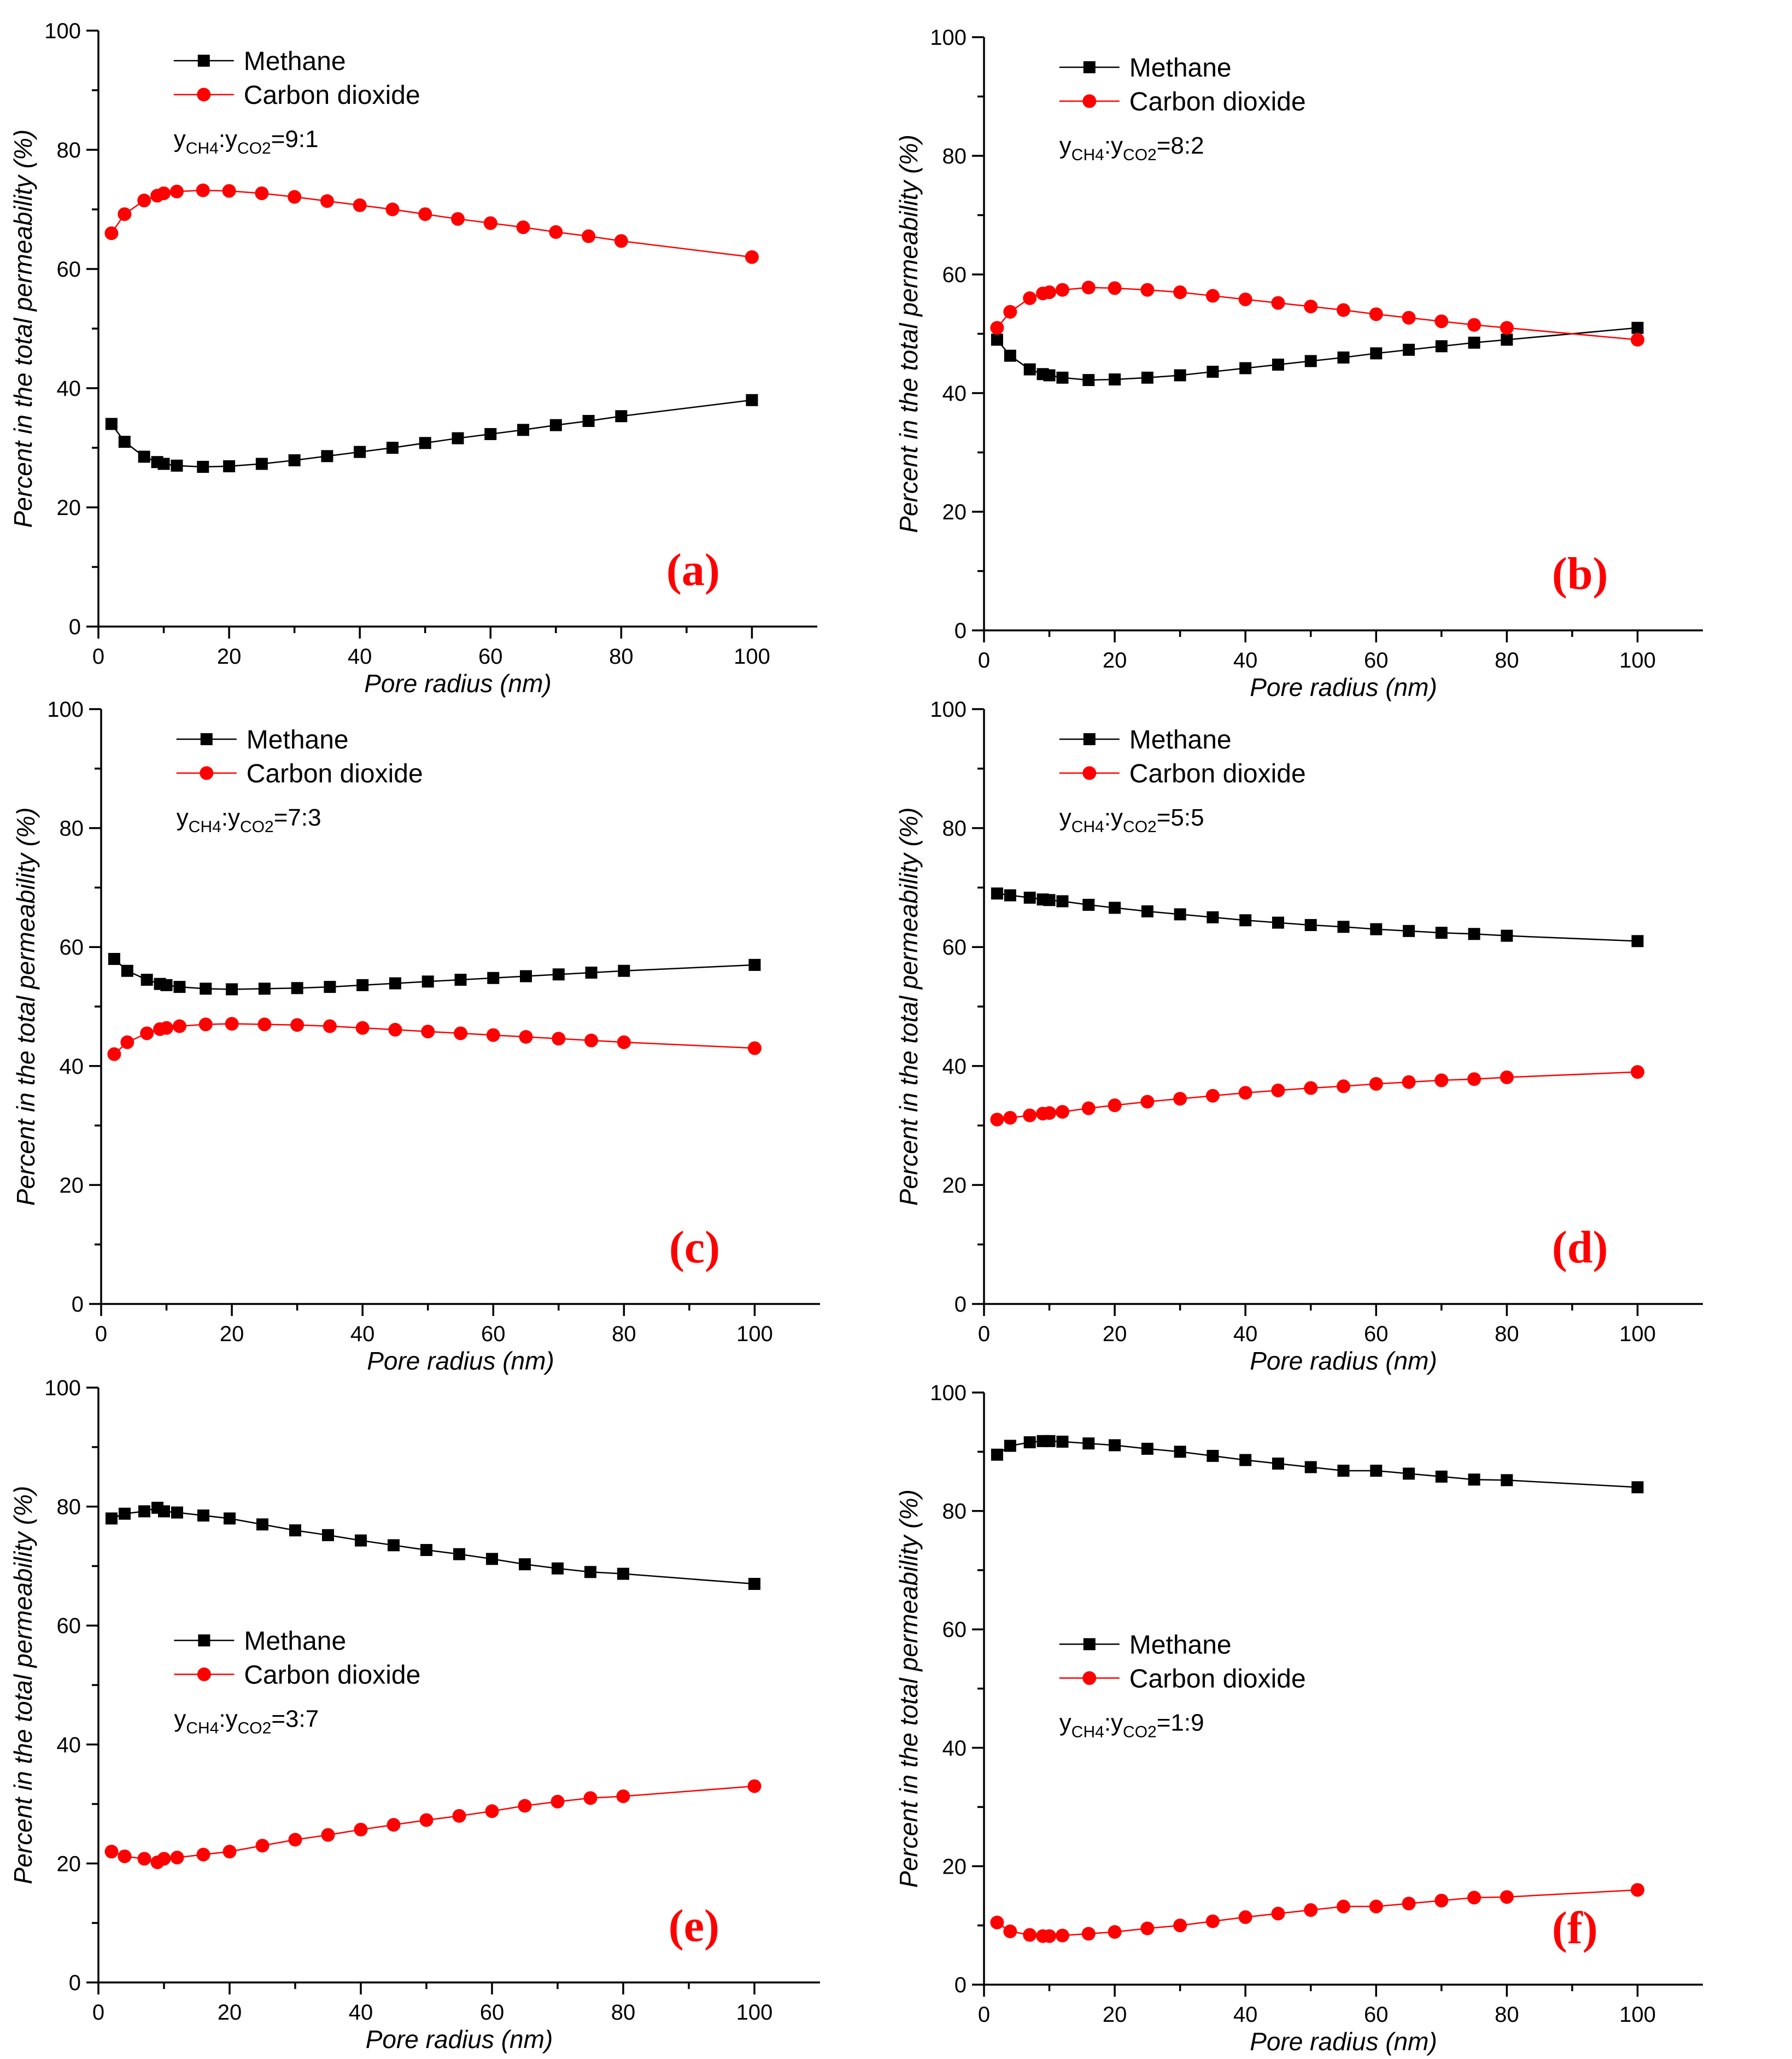 The image size is (1792, 2059). I want to click on y-axis-title: Percent in the total permeability (%), so click(909, 1689).